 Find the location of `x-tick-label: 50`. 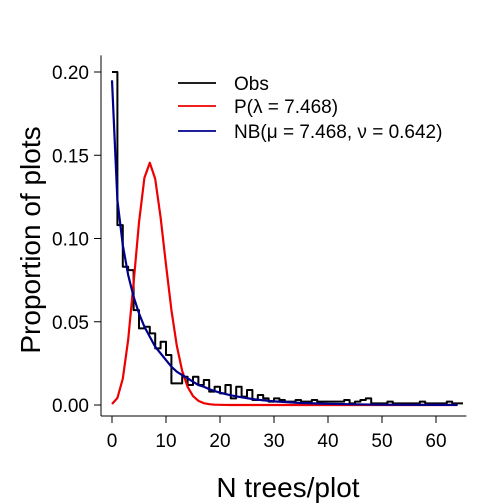

x-tick-label: 50 is located at coordinates (381, 441).